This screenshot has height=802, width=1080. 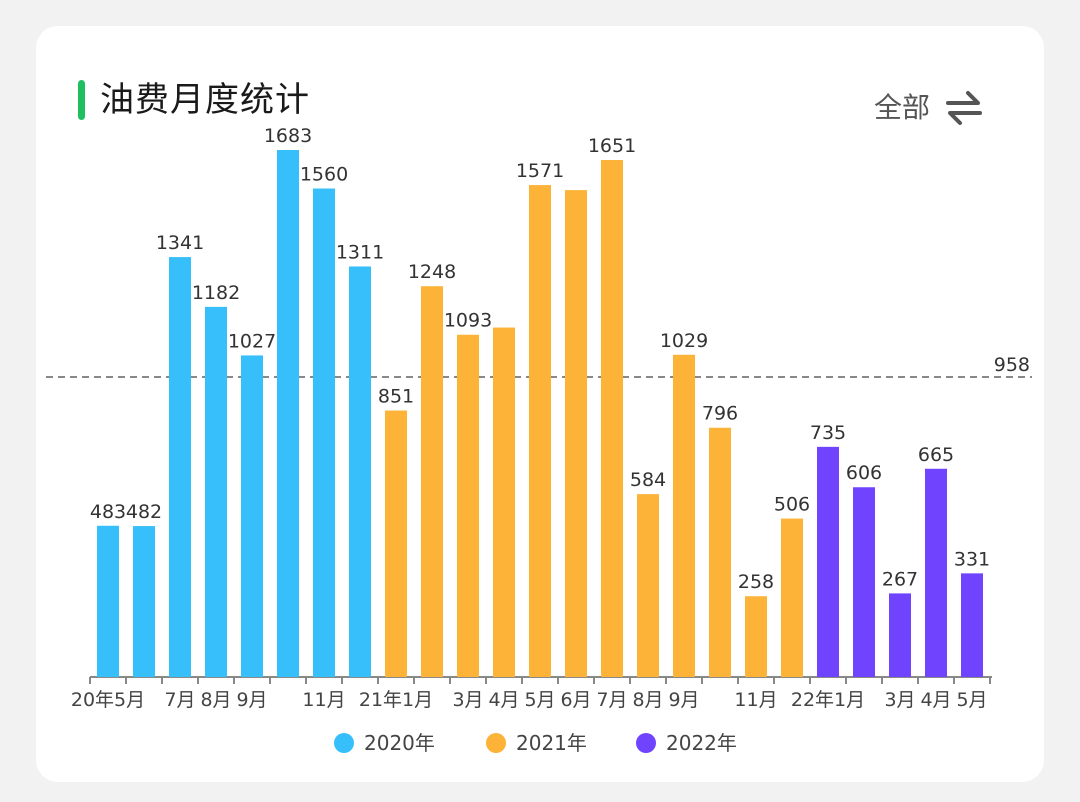 I want to click on data-label: 584, so click(x=648, y=480).